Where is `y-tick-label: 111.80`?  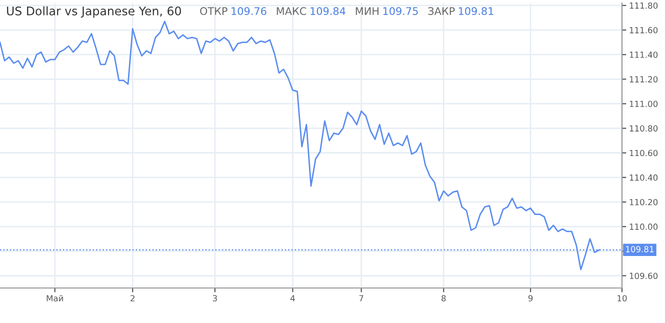 y-tick-label: 111.80 is located at coordinates (644, 5).